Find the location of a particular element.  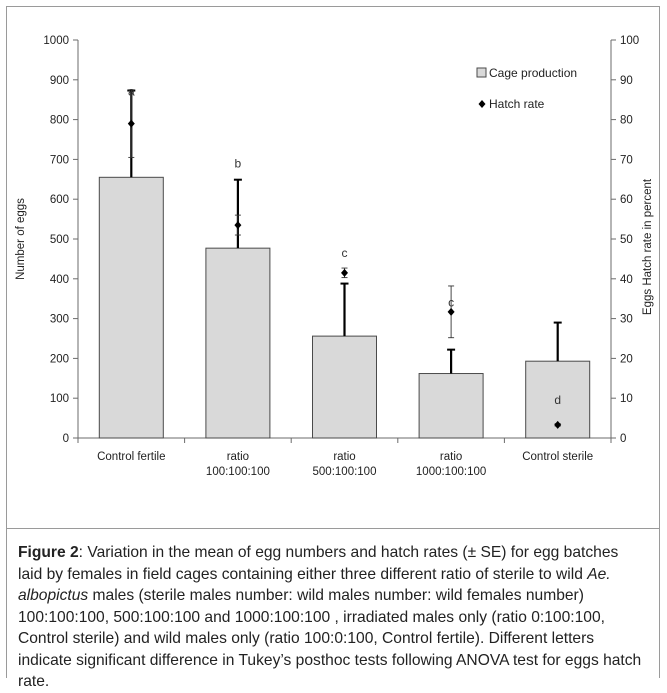

caption-label: Figure 2 is located at coordinates (48, 552).